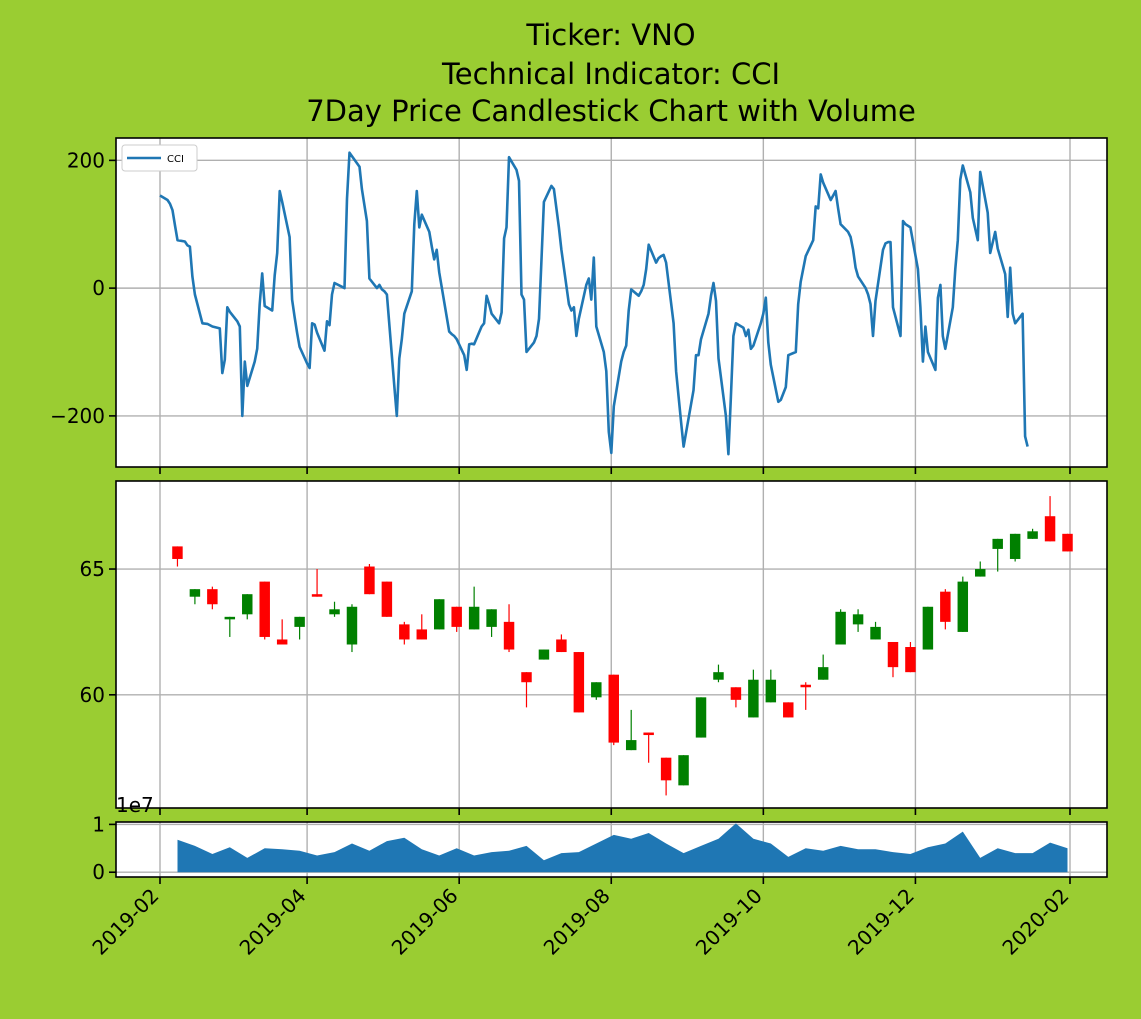  I want to click on volume-frame, so click(611, 849).